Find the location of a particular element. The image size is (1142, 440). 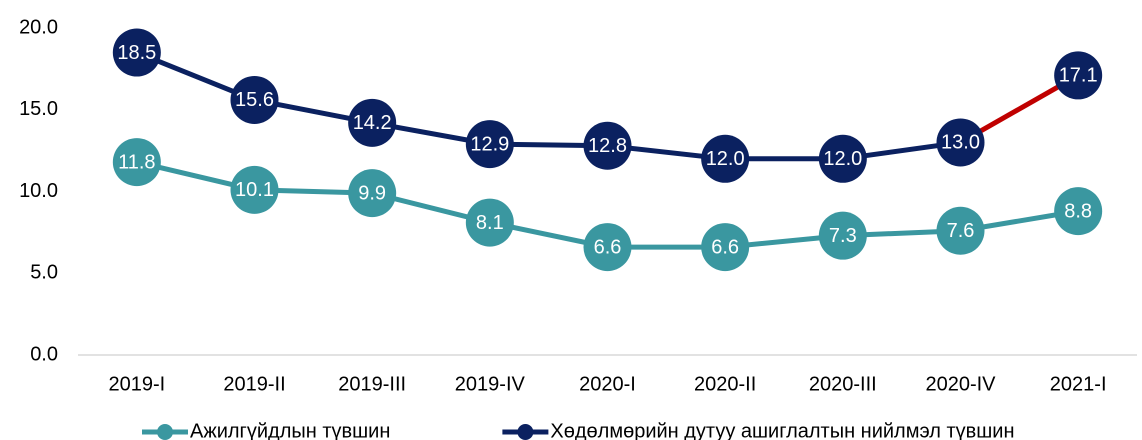

data-label: 7.3 is located at coordinates (843, 236).